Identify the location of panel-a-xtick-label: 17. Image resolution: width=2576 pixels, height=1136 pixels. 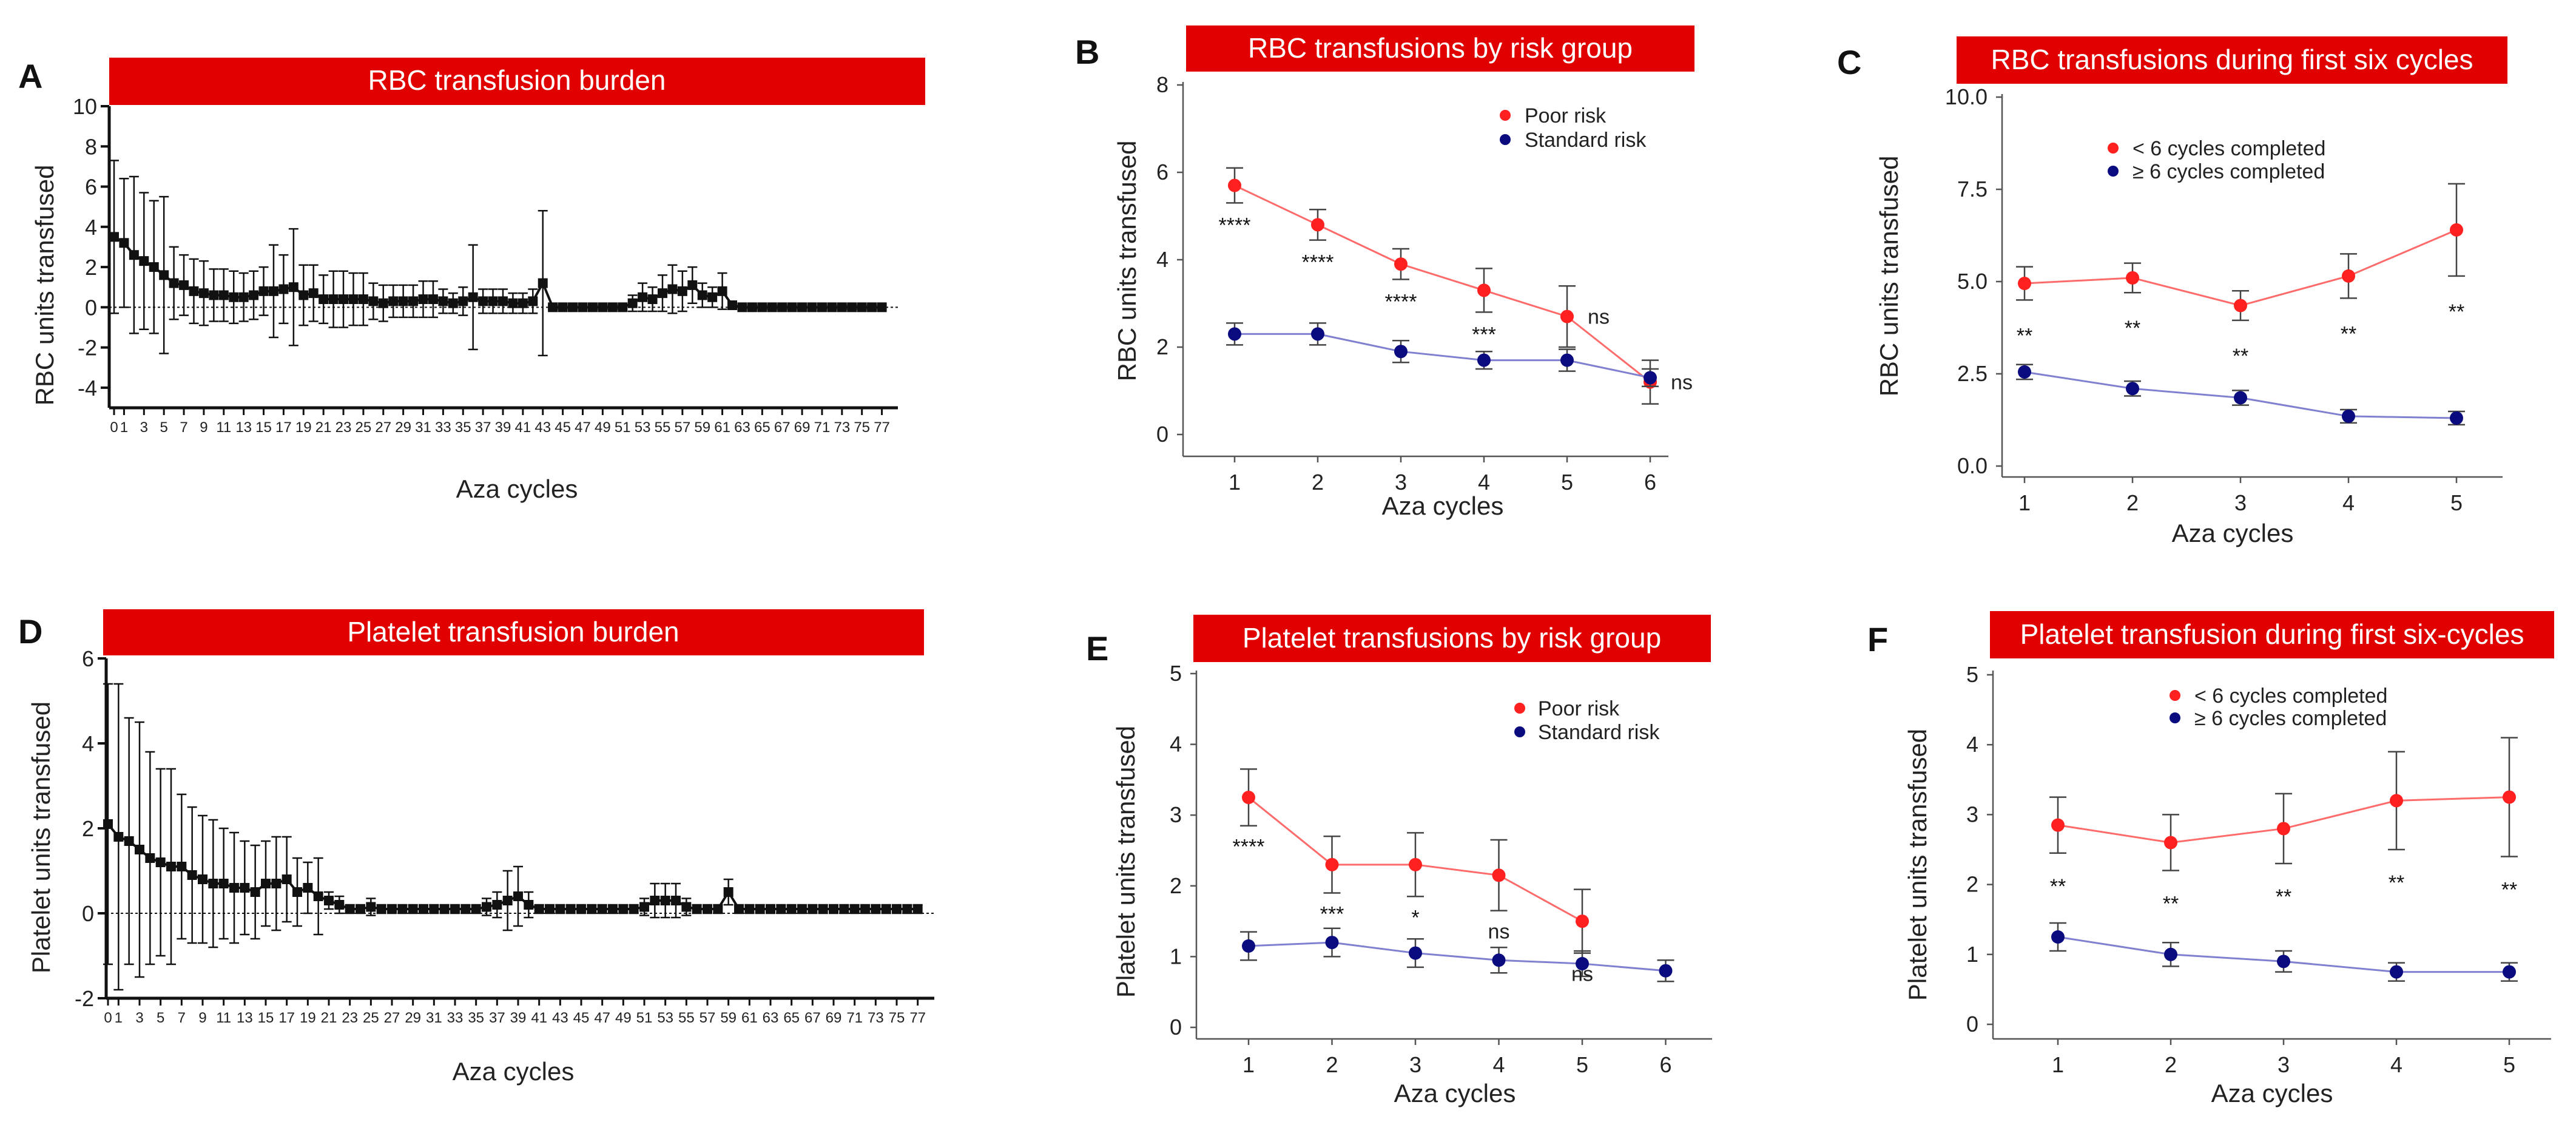
(283, 427).